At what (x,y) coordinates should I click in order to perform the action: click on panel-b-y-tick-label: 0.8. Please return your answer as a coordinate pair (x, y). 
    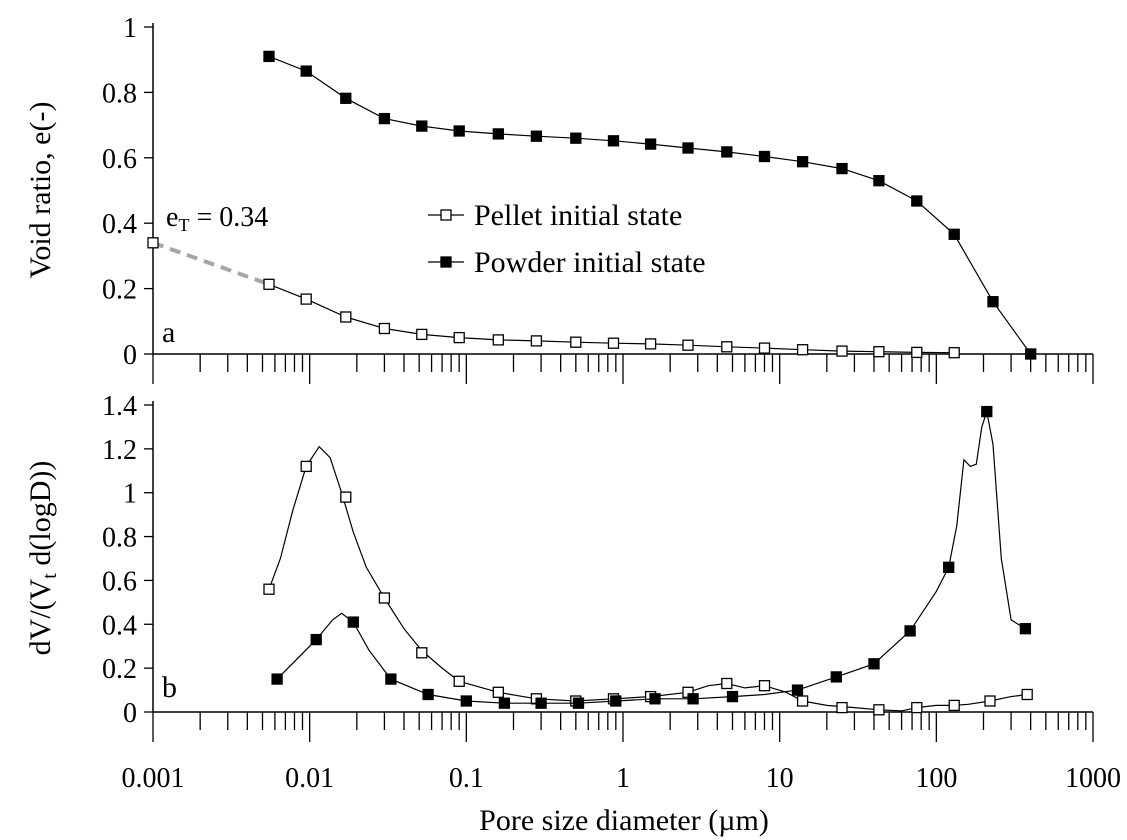
    Looking at the image, I should click on (119, 538).